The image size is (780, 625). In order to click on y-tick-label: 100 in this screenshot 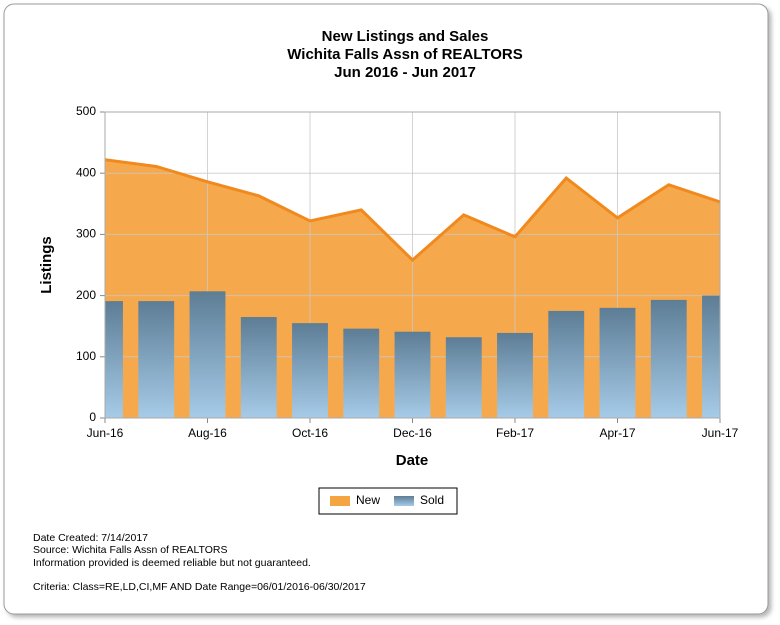, I will do `click(86, 356)`.